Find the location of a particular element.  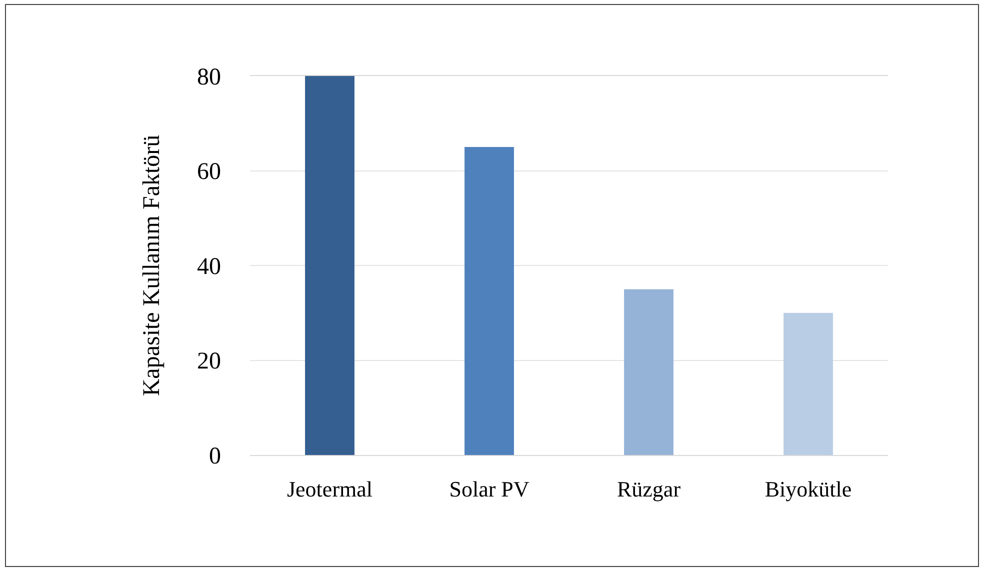

x-tick-label: Biyokütle is located at coordinates (808, 489).